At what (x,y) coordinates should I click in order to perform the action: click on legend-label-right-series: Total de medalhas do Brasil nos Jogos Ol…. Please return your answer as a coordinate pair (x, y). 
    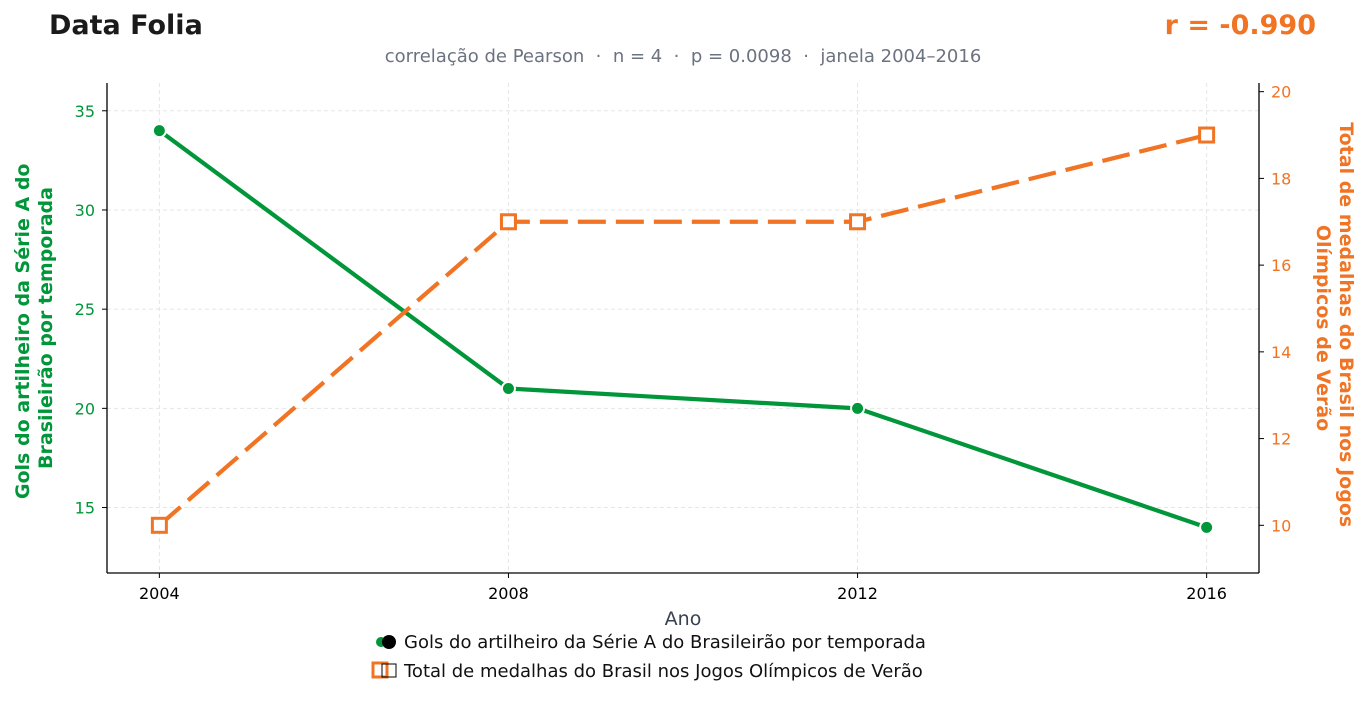
    Looking at the image, I should click on (663, 671).